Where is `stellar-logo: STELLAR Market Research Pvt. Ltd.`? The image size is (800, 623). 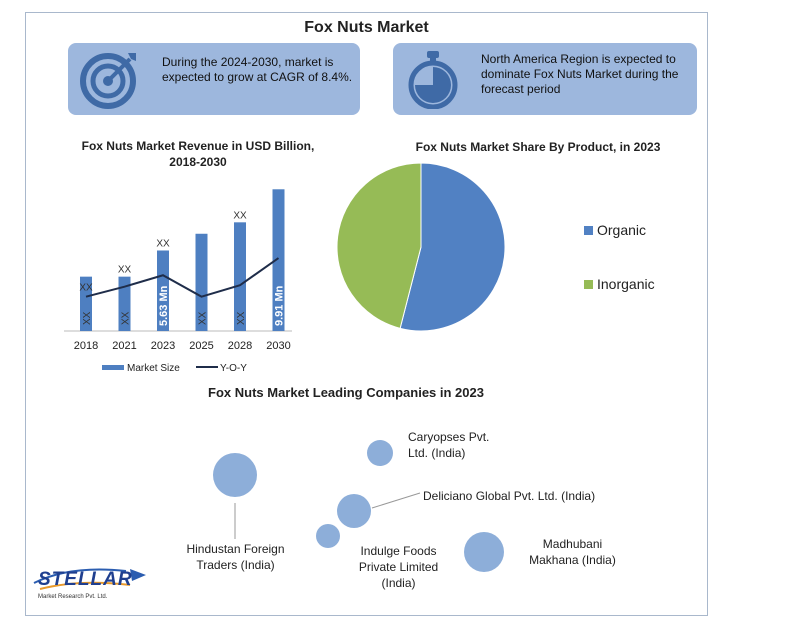
stellar-logo: STELLAR Market Research Pvt. Ltd. is located at coordinates (95, 586).